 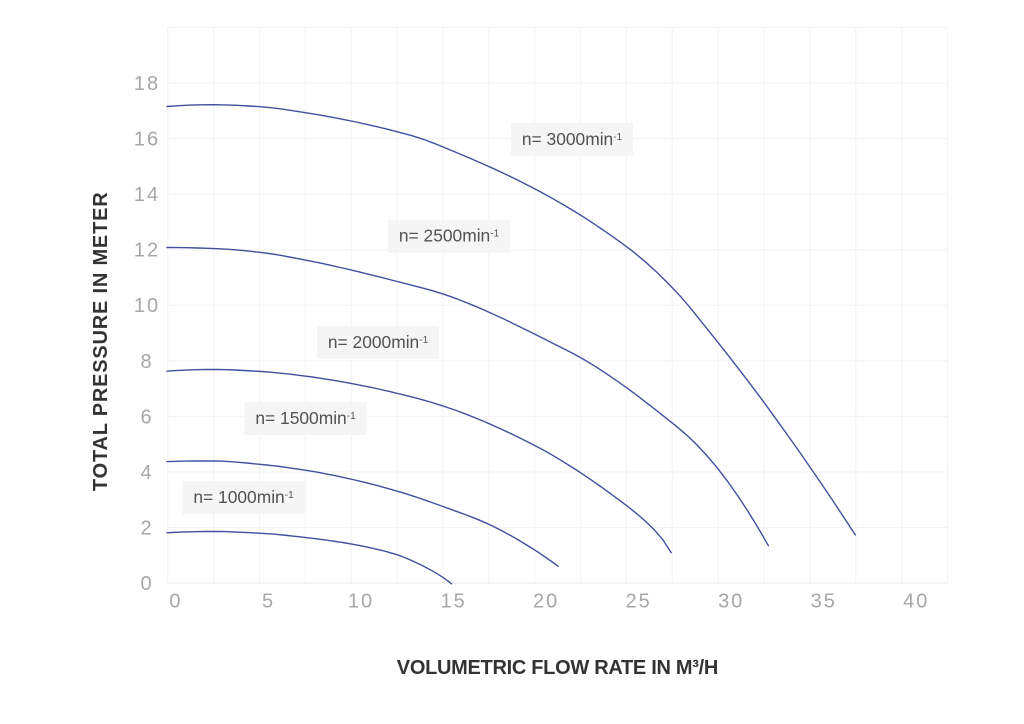 I want to click on svg-text: 40, so click(x=916, y=601).